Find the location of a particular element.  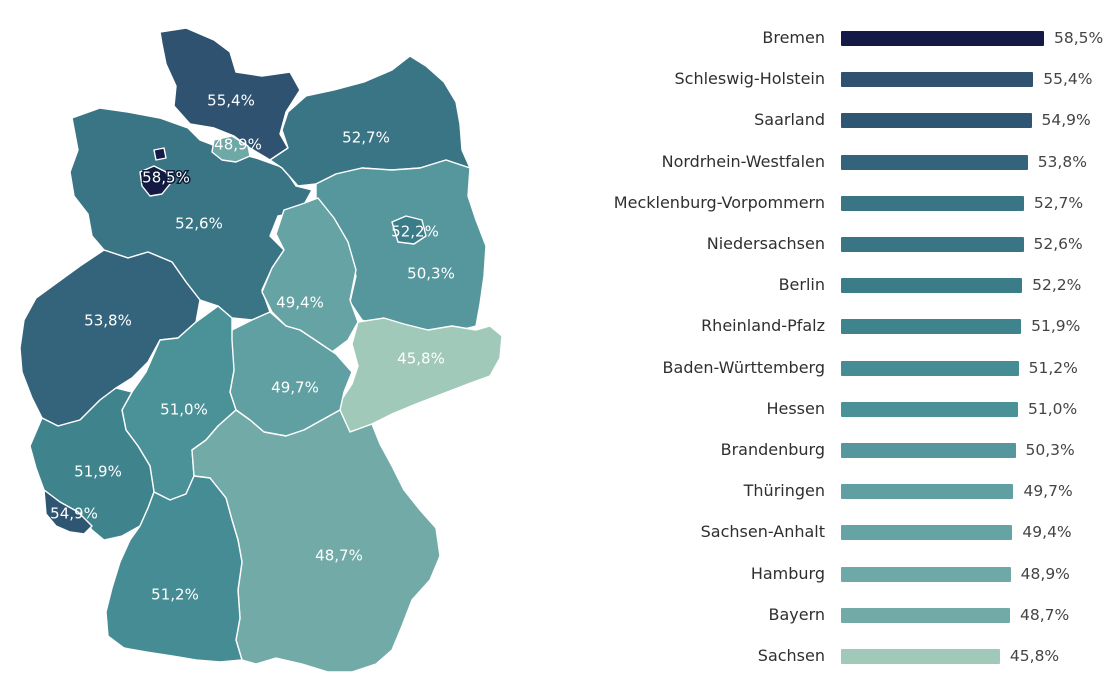

state-niedersachsen is located at coordinates (191, 214).